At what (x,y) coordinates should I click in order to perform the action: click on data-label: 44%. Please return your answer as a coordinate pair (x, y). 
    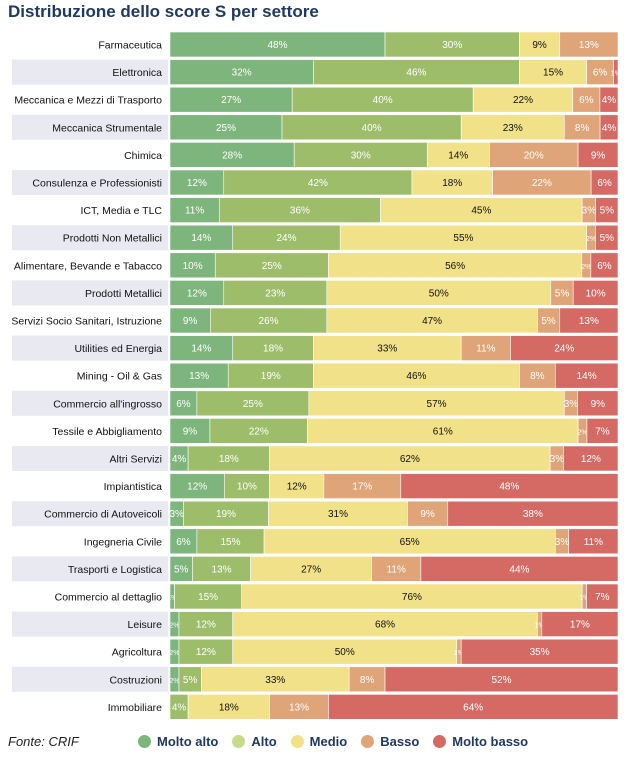
    Looking at the image, I should click on (519, 569).